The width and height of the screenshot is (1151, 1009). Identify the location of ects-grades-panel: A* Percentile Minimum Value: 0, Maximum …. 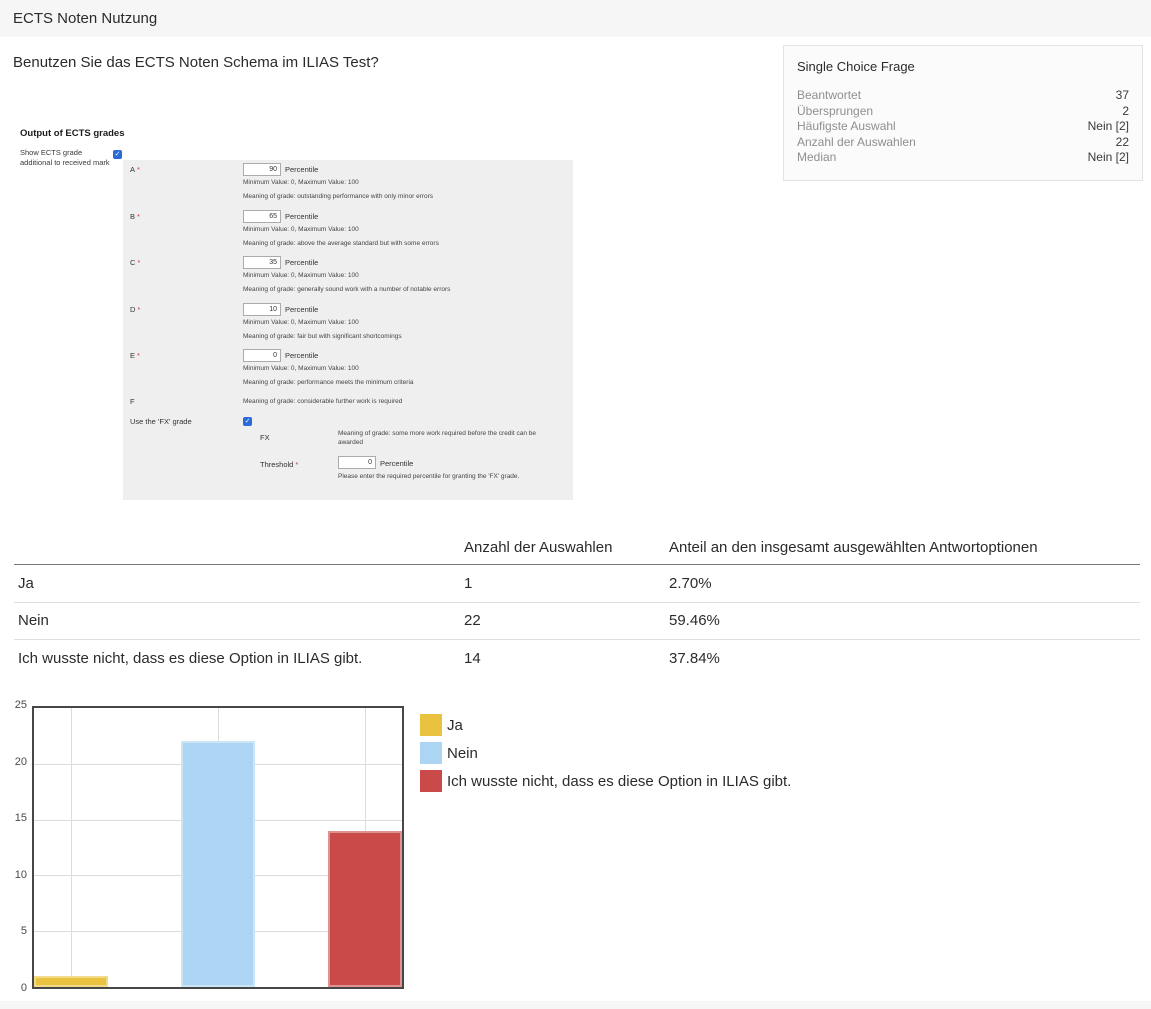
(348, 330).